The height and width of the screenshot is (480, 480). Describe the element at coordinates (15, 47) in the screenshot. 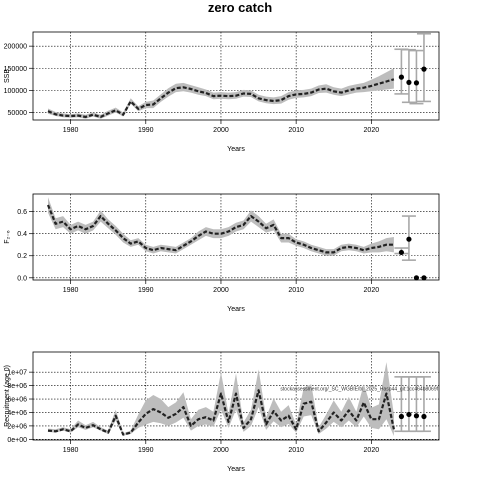

I see `y-tick-label: 200000` at that location.